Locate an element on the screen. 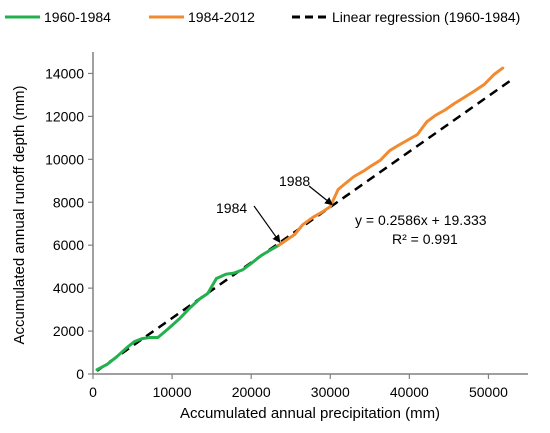 The image size is (550, 433). y-tick-label: 2000 is located at coordinates (68, 331).